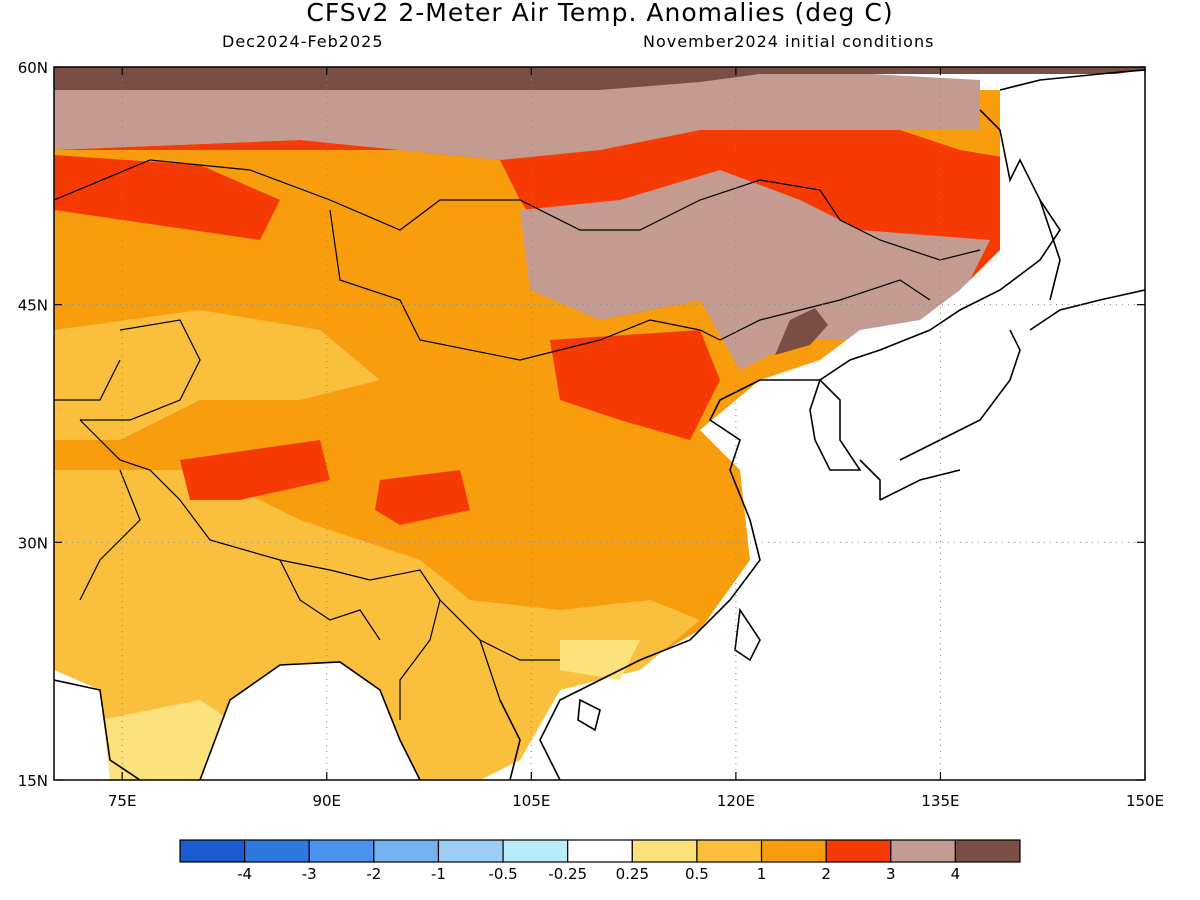  What do you see at coordinates (33, 68) in the screenshot?
I see `lat-tick-label: 60N` at bounding box center [33, 68].